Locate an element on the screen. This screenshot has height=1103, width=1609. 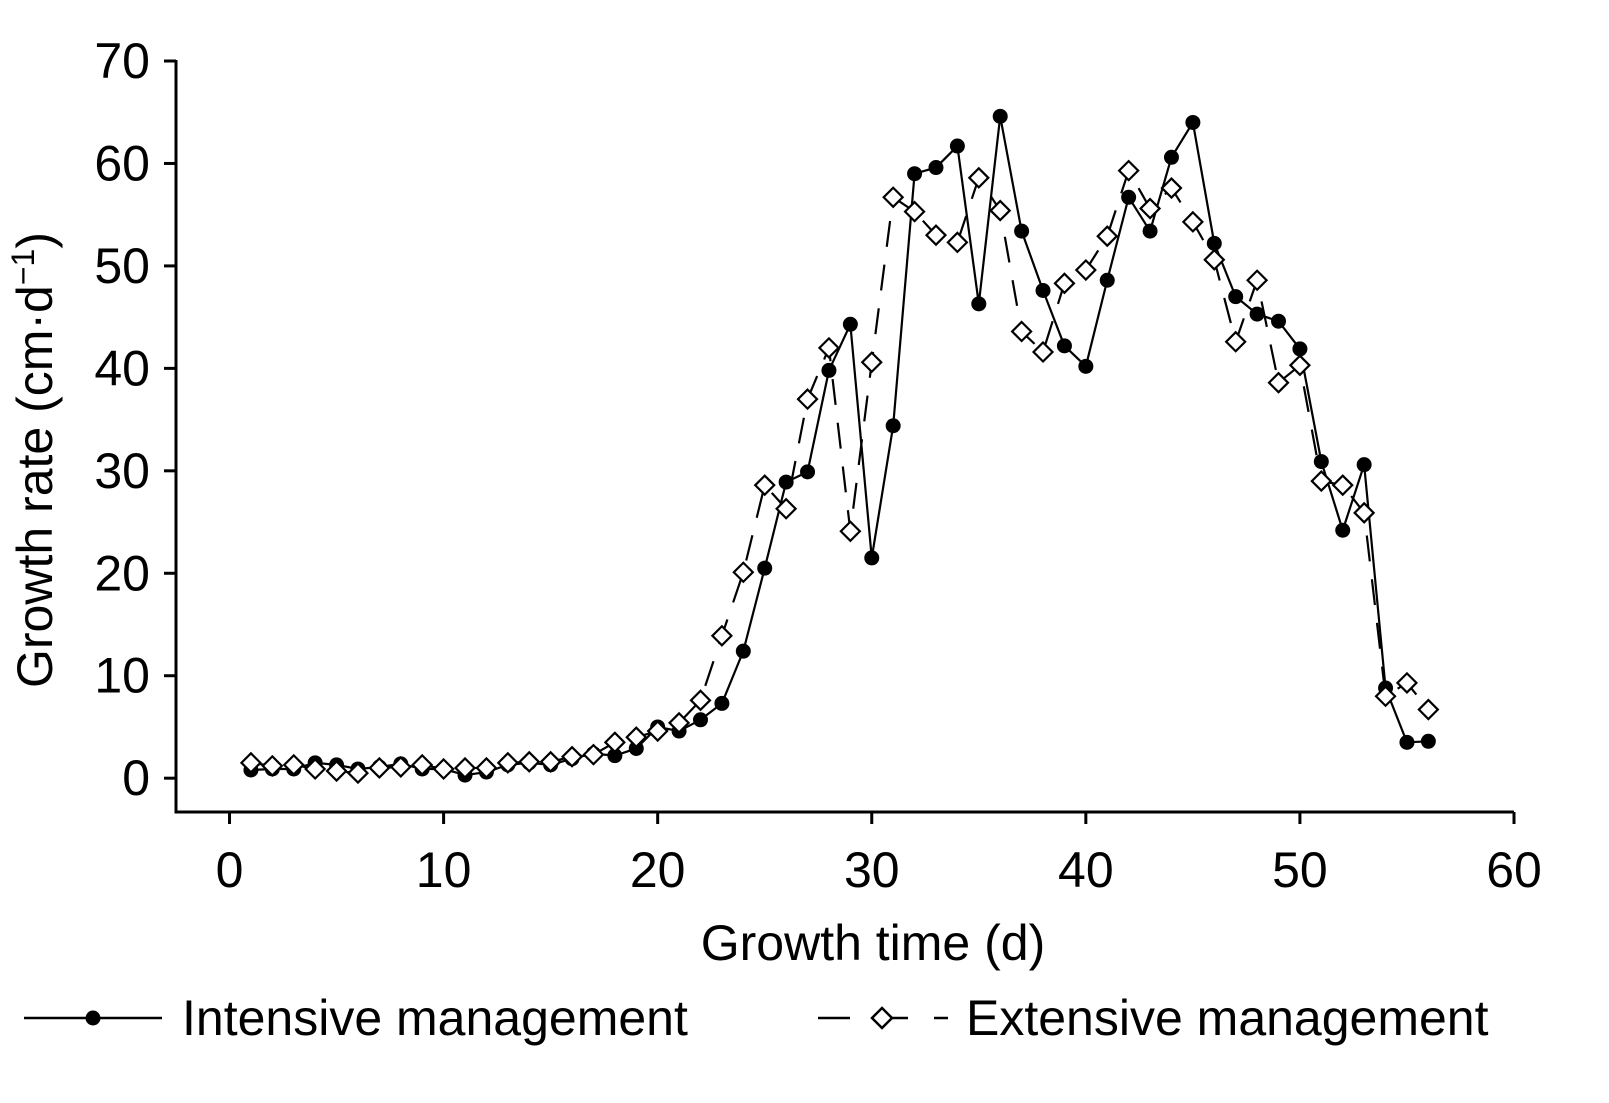
legend-intensive-marker is located at coordinates (93, 1018).